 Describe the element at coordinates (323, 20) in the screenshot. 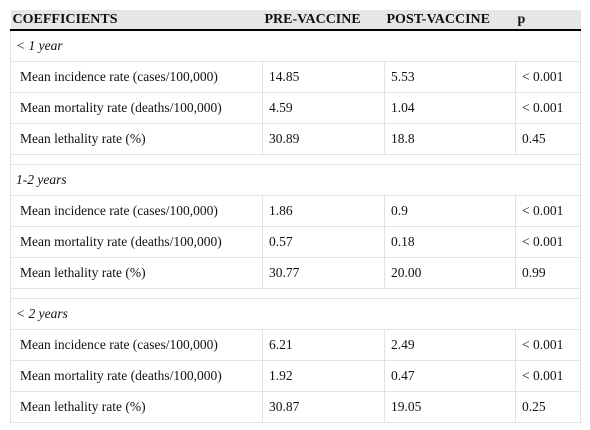

I see `header-cell: PRE-VACCINE` at that location.